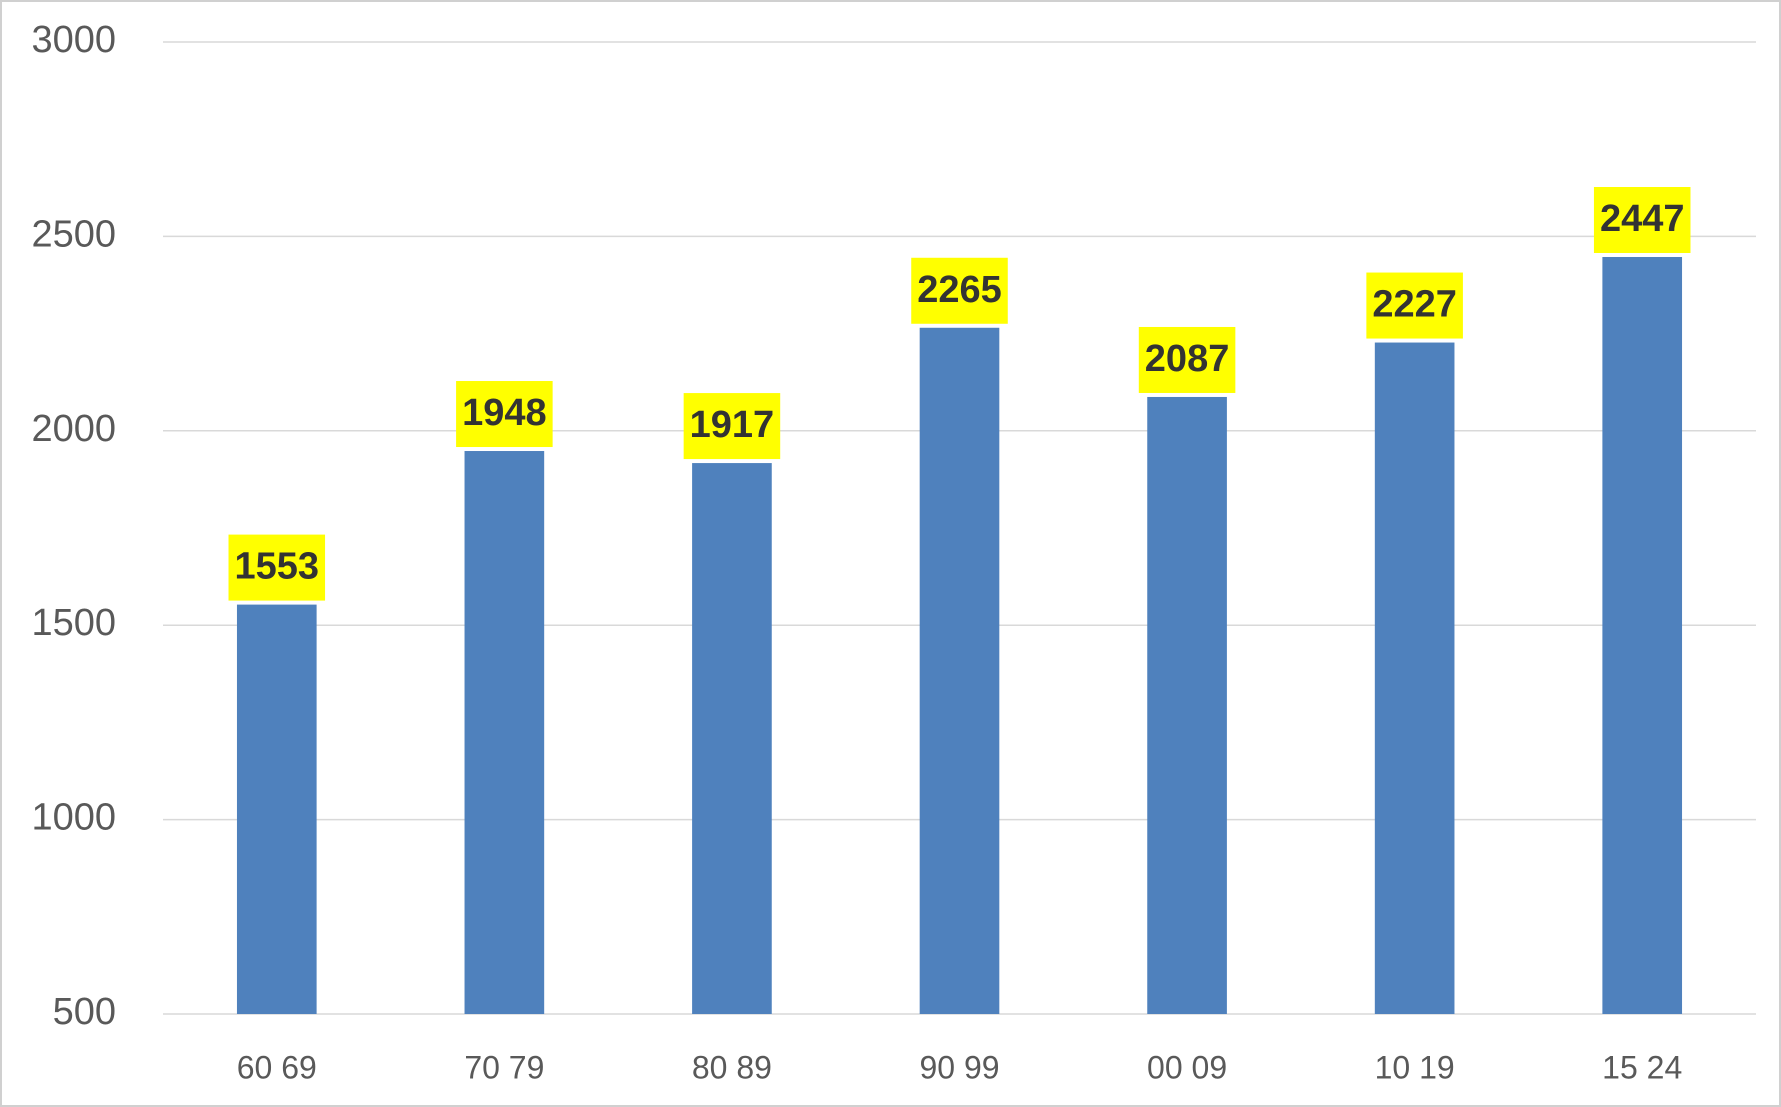  What do you see at coordinates (73, 818) in the screenshot?
I see `y-tick-label: 1000` at bounding box center [73, 818].